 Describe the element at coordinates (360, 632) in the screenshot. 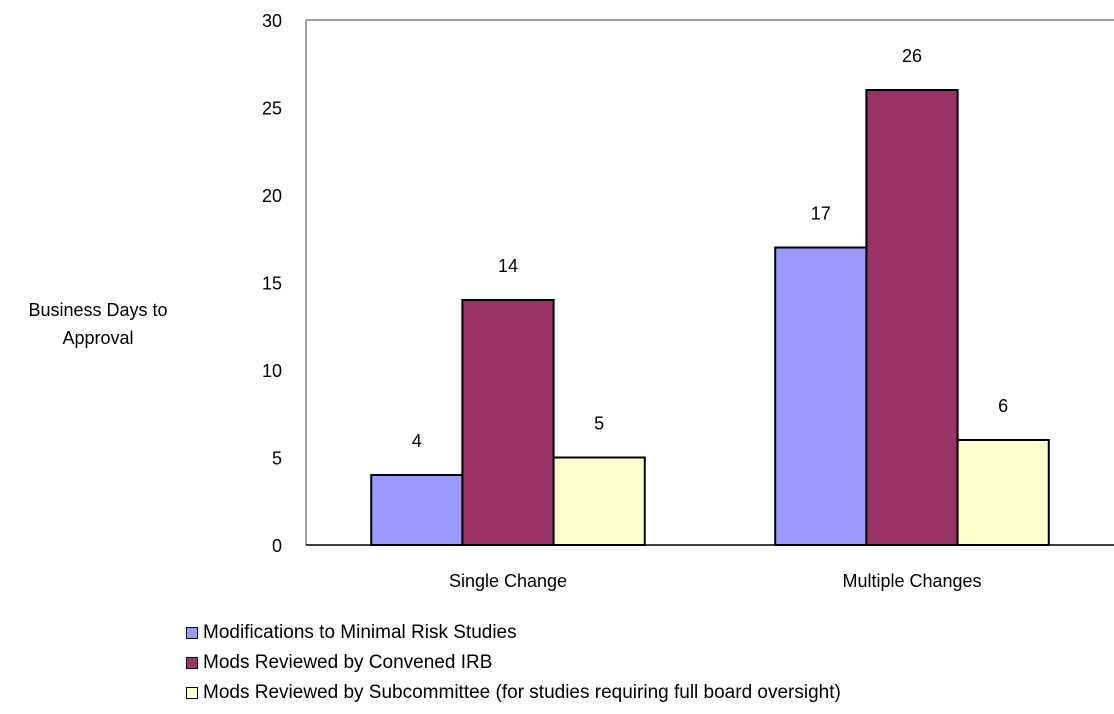

I see `legend-label-minimal-risk: Modifications to Minimal Risk Studies` at that location.